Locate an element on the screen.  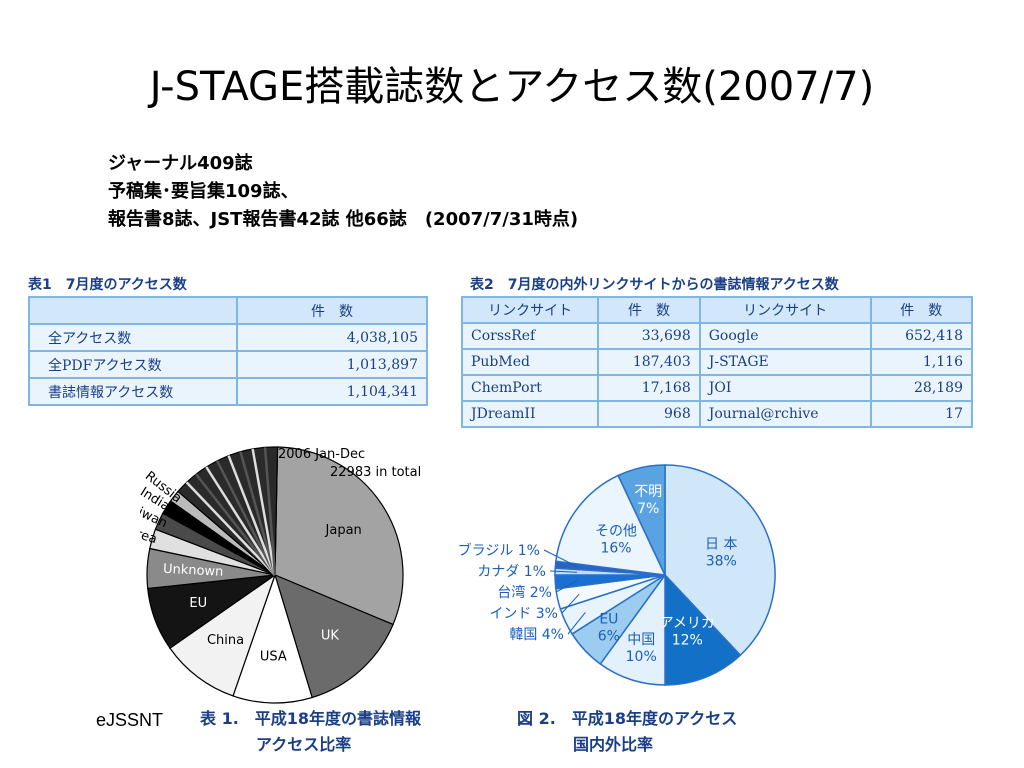
table-cell: 652,418 is located at coordinates (921, 336).